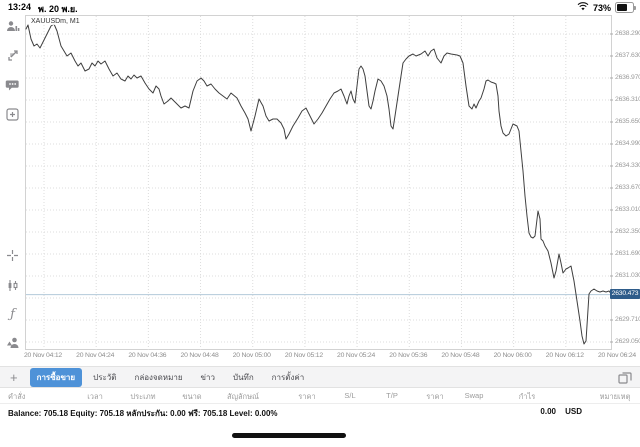  Describe the element at coordinates (460, 355) in the screenshot. I see `time-tick-label: 20 Nov 05:48` at that location.